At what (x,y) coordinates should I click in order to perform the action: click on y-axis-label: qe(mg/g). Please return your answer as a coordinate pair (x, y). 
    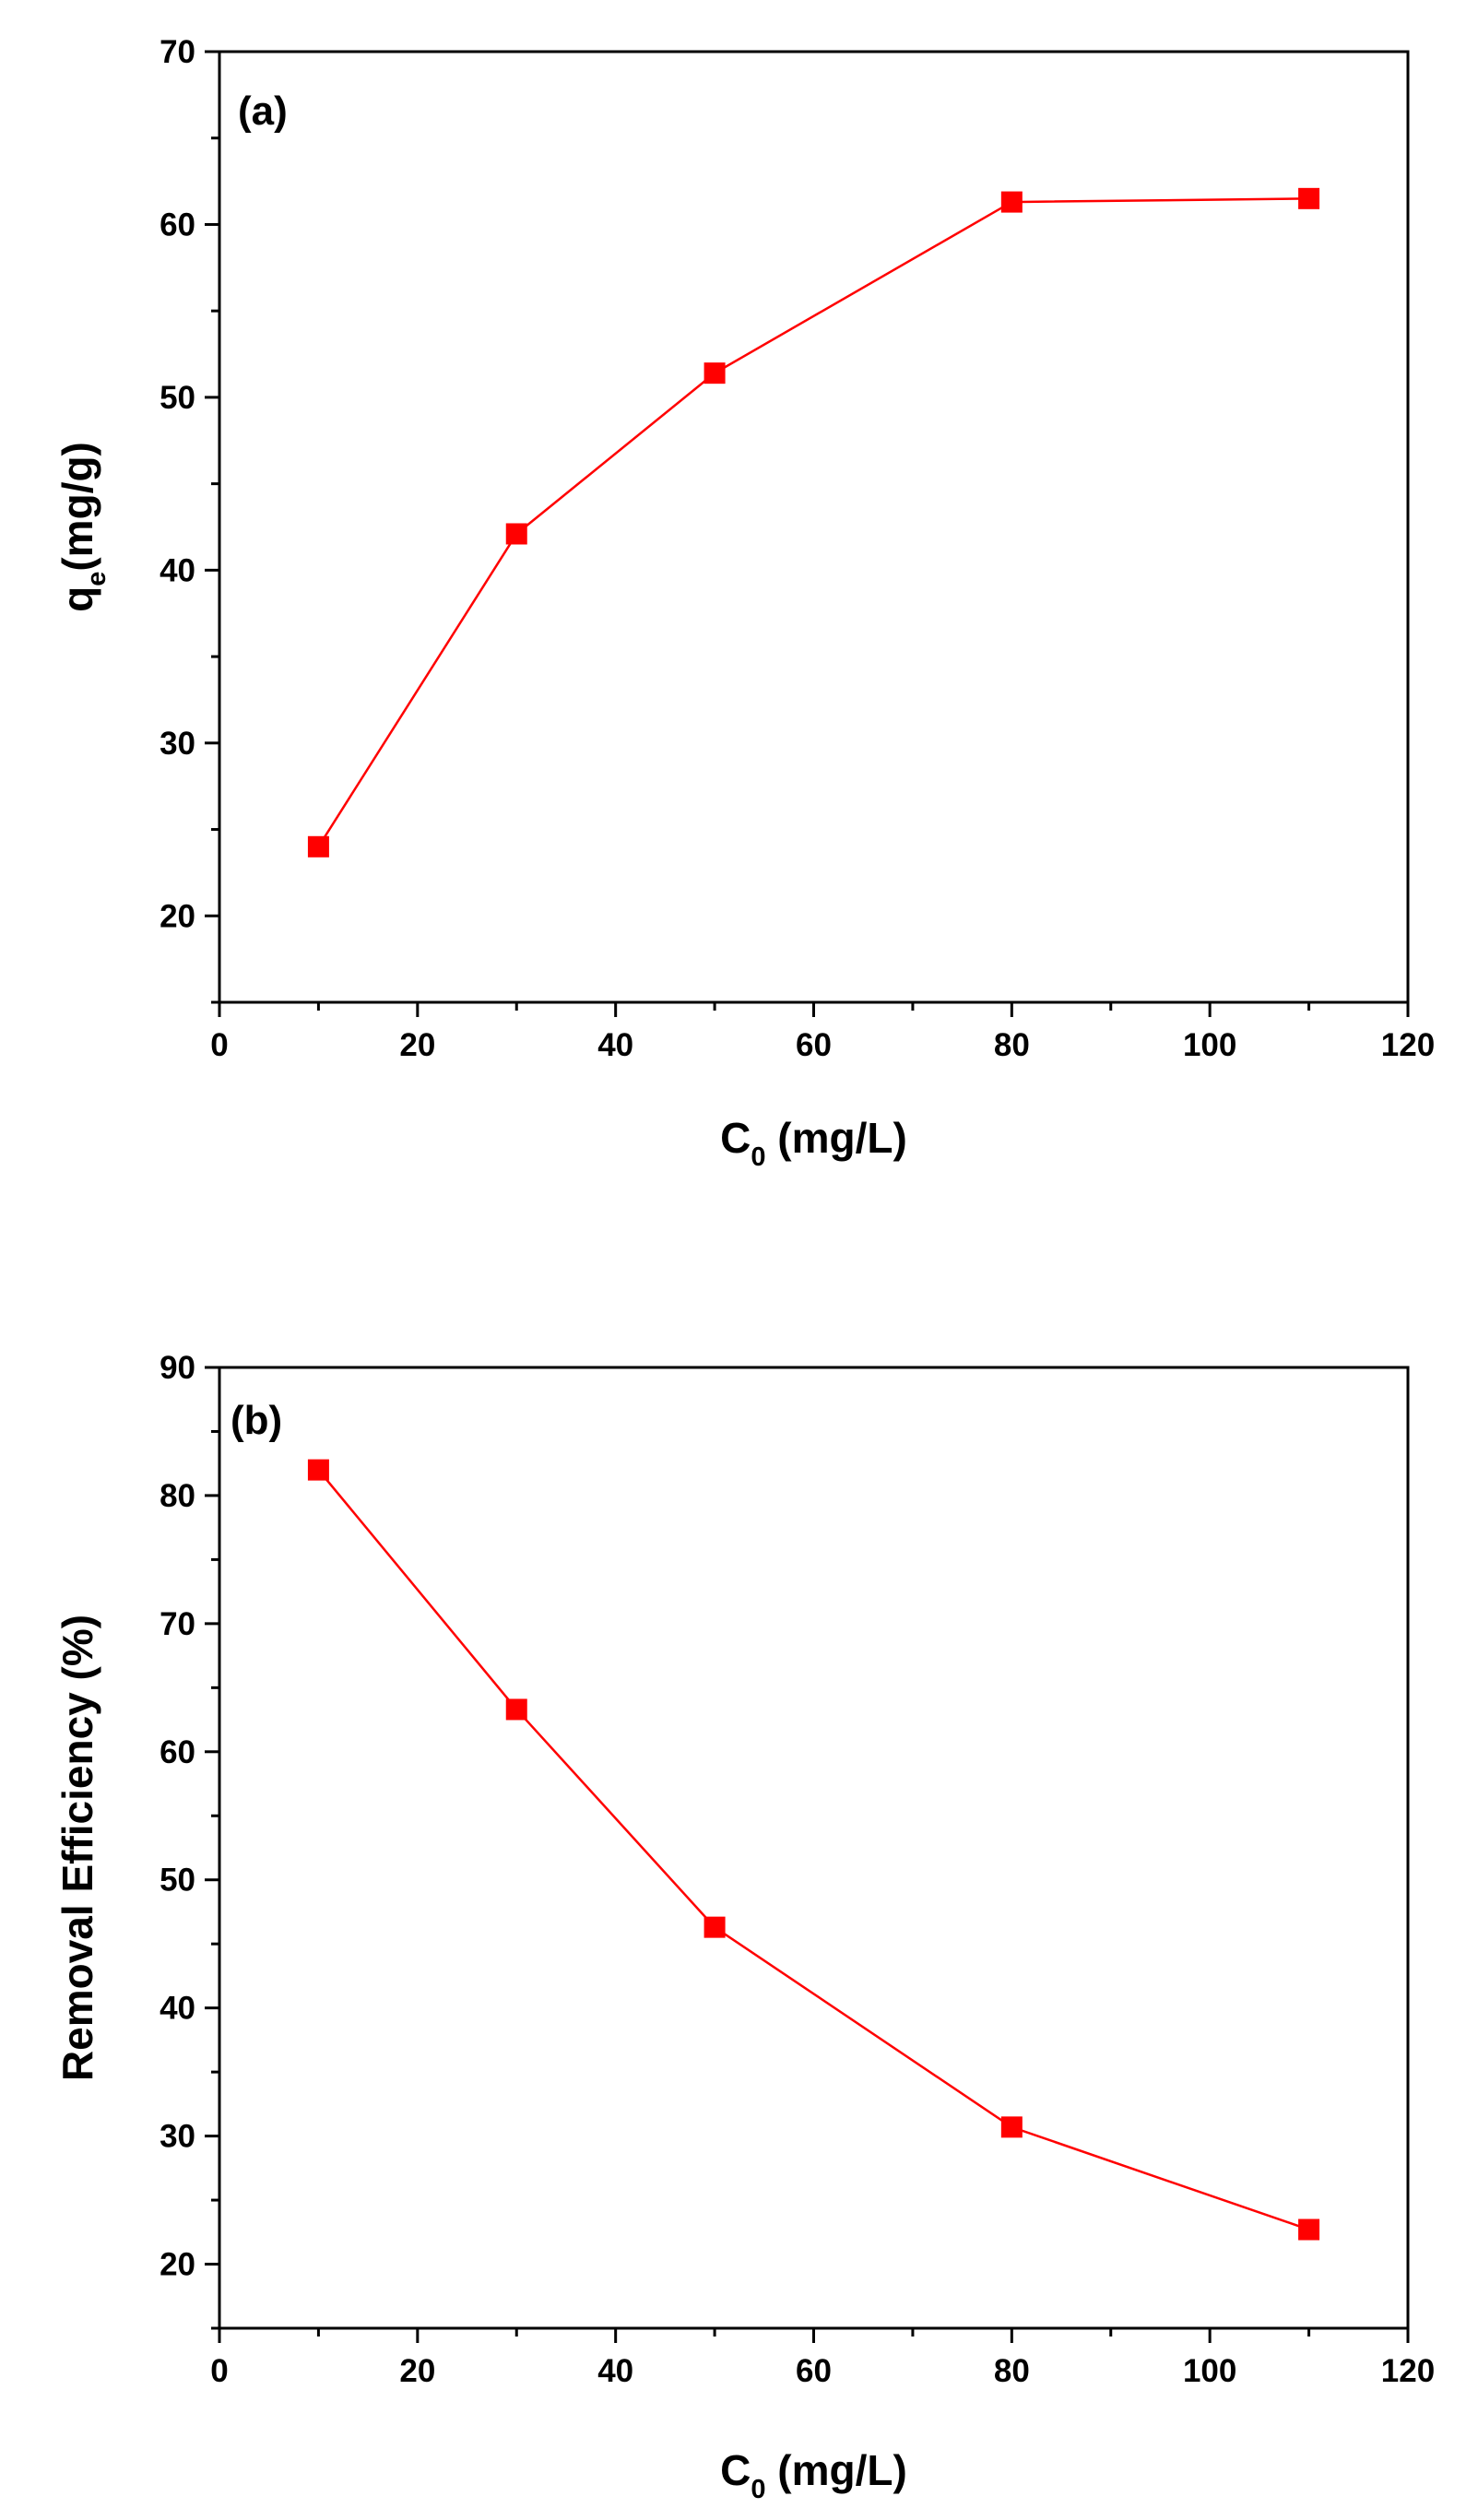
    Looking at the image, I should click on (82, 527).